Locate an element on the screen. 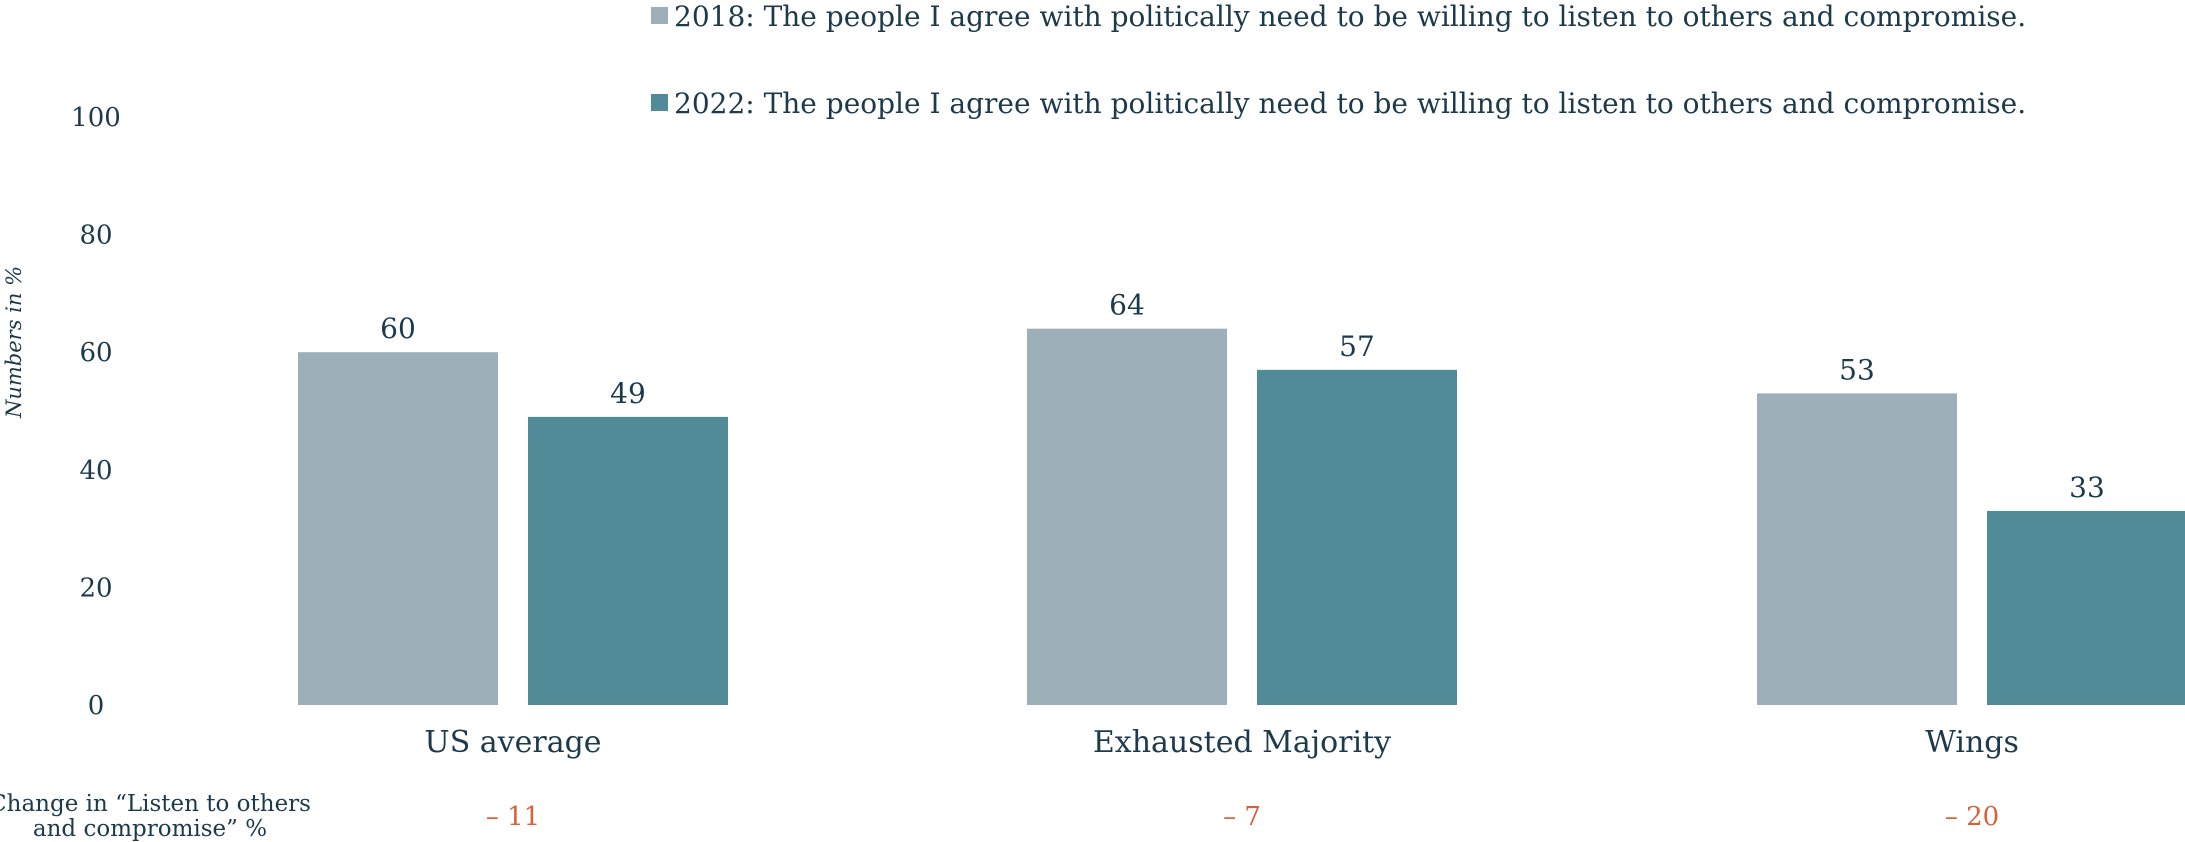  y-tick-label: 80 is located at coordinates (95, 236).